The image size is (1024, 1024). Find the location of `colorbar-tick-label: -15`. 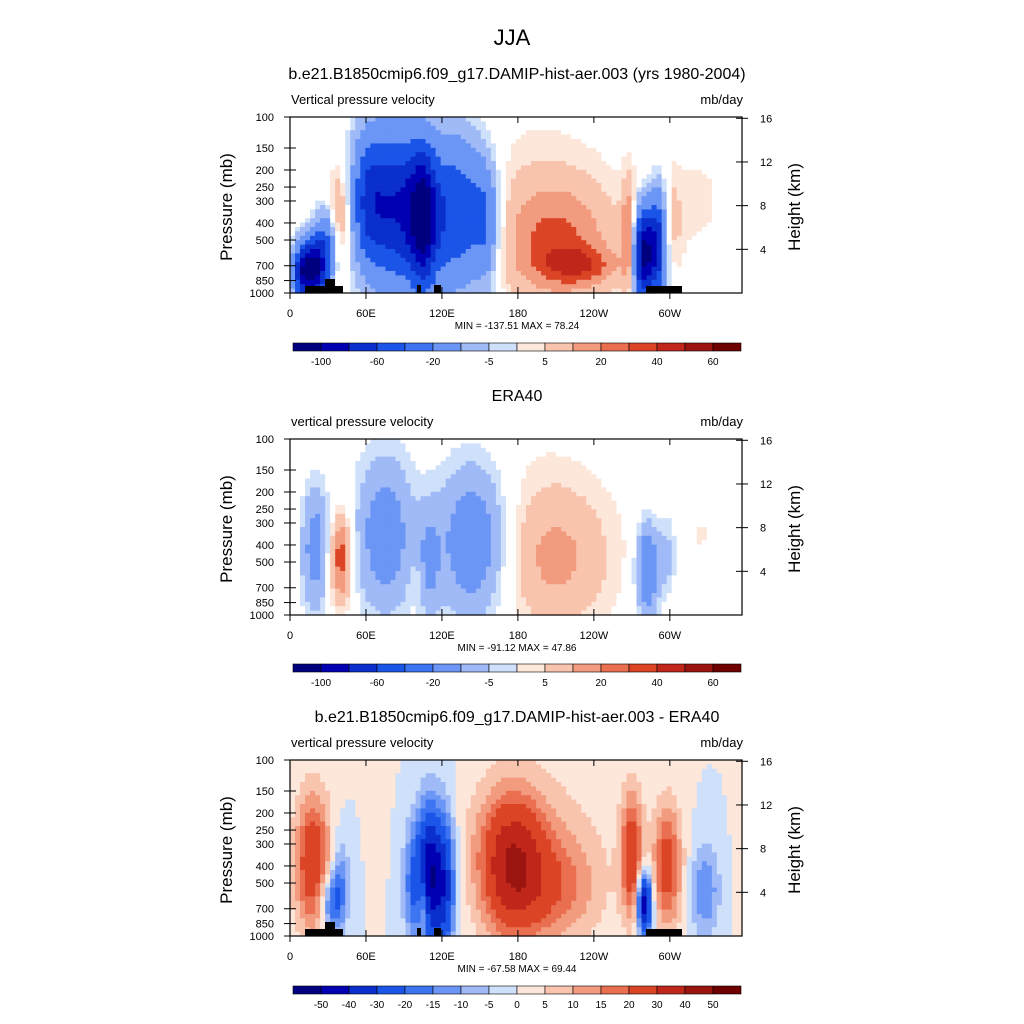

colorbar-tick-label: -15 is located at coordinates (433, 1005).